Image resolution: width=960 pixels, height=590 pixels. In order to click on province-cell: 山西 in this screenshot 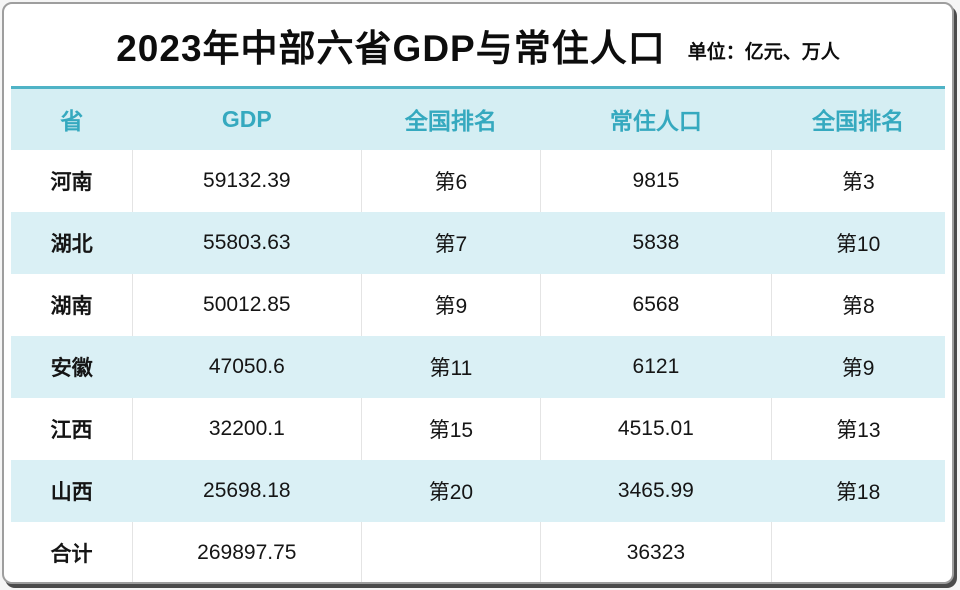, I will do `click(71, 492)`.